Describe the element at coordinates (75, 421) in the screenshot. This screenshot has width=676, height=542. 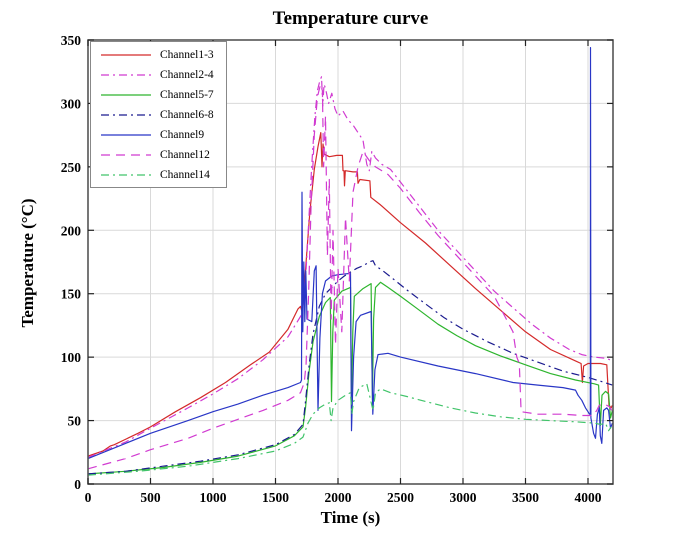
I see `y-tick-label: 50` at that location.